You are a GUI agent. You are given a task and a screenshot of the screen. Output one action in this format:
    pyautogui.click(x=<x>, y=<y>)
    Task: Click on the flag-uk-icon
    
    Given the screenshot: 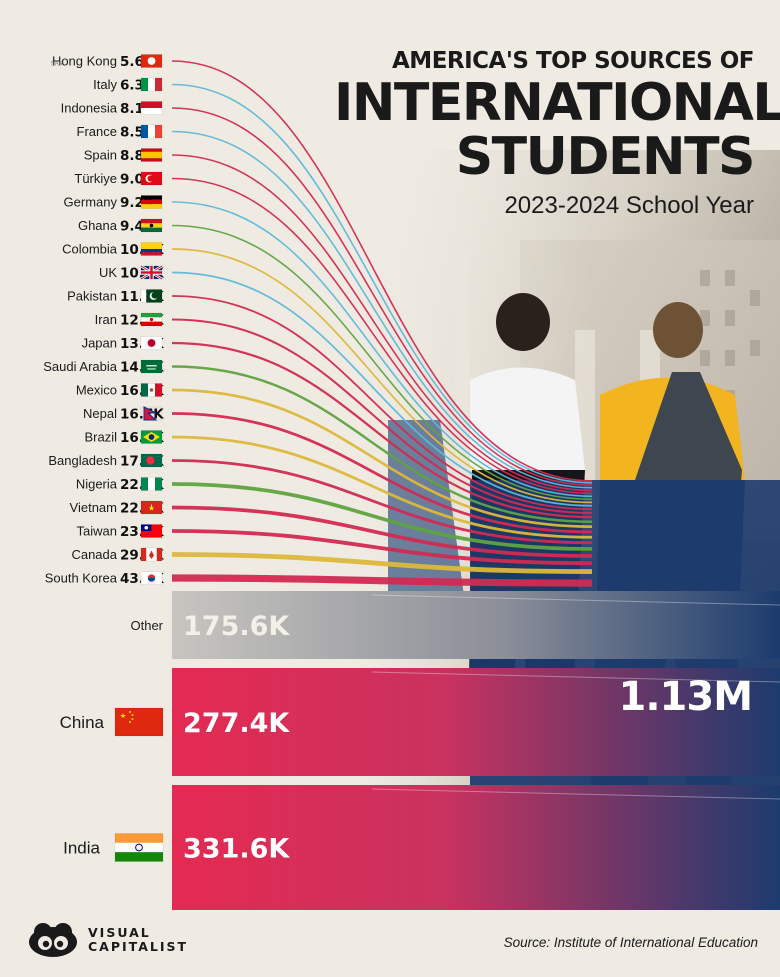 What is the action you would take?
    pyautogui.click(x=151, y=272)
    